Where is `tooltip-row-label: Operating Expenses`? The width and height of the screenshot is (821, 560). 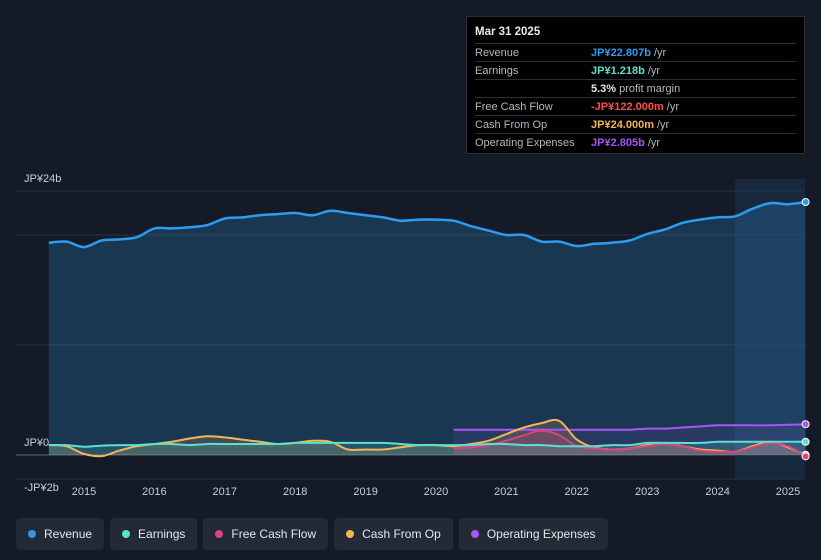
tooltip-row-label: Operating Expenses is located at coordinates (525, 142).